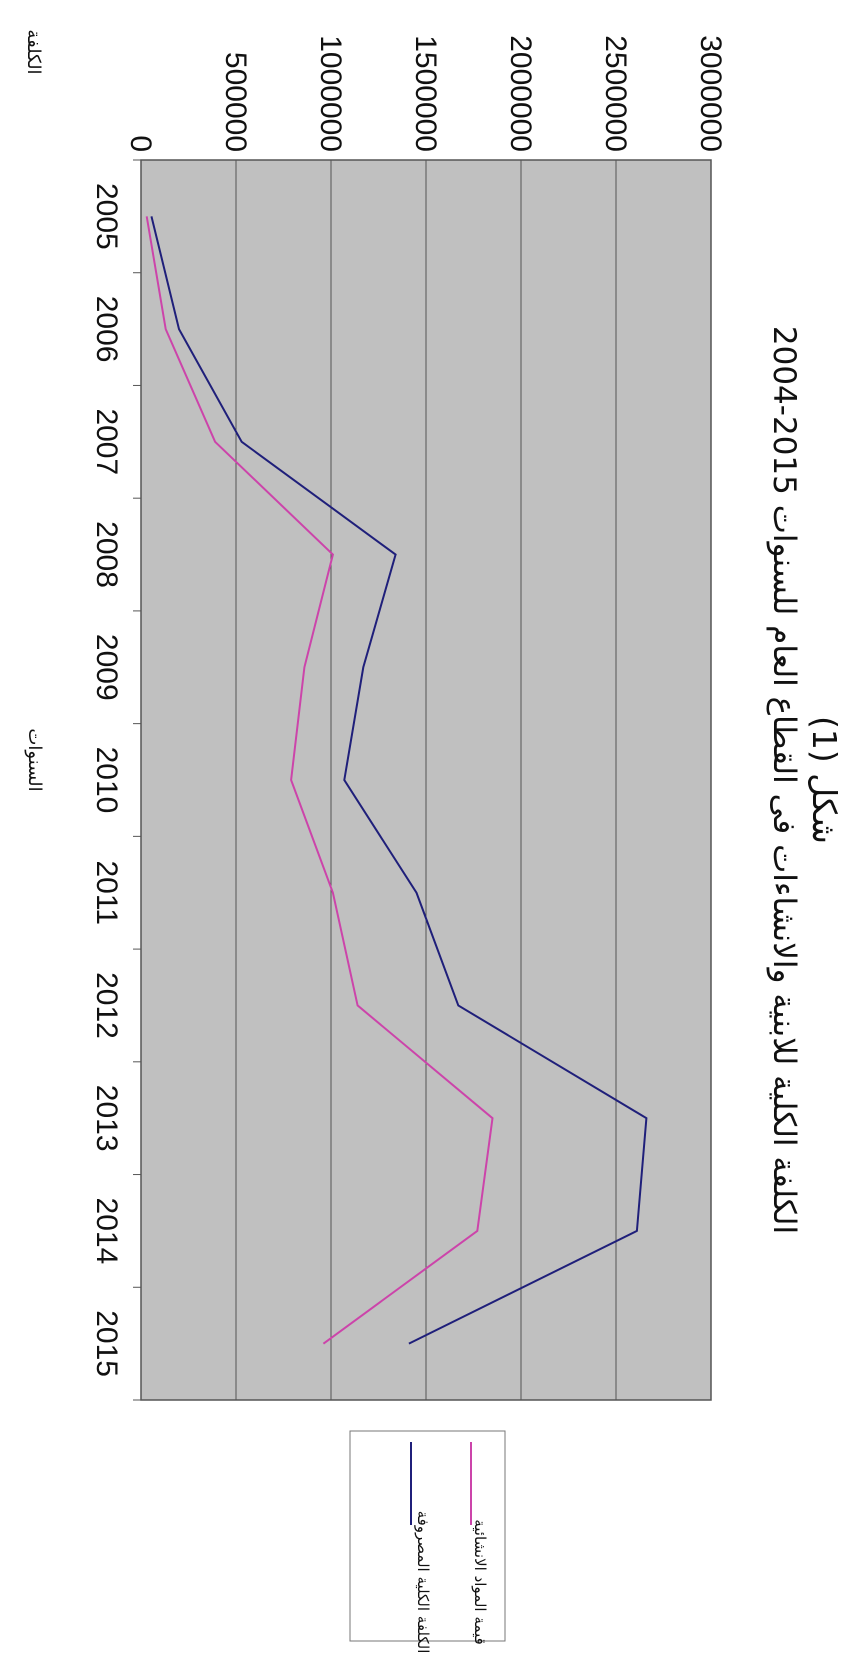 The image size is (851, 1670). I want to click on legend-label-materials: قيمة المواد الانشائية, so click(480, 1582).